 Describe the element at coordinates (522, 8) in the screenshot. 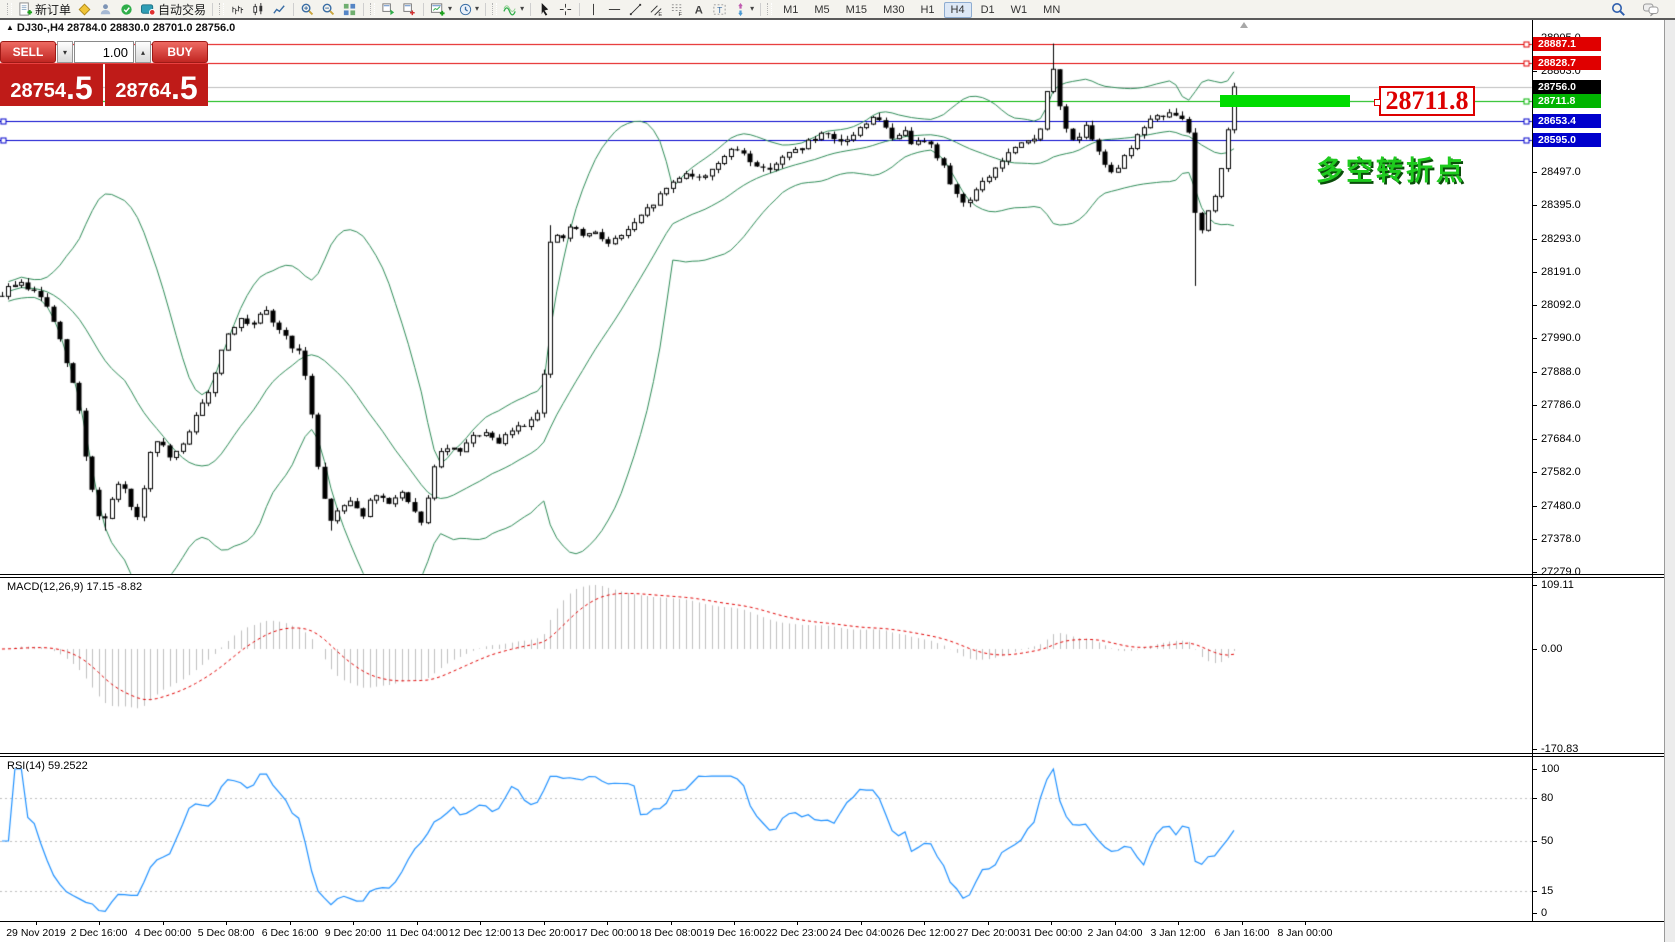

I see `indicators-dropdown: ▾` at that location.